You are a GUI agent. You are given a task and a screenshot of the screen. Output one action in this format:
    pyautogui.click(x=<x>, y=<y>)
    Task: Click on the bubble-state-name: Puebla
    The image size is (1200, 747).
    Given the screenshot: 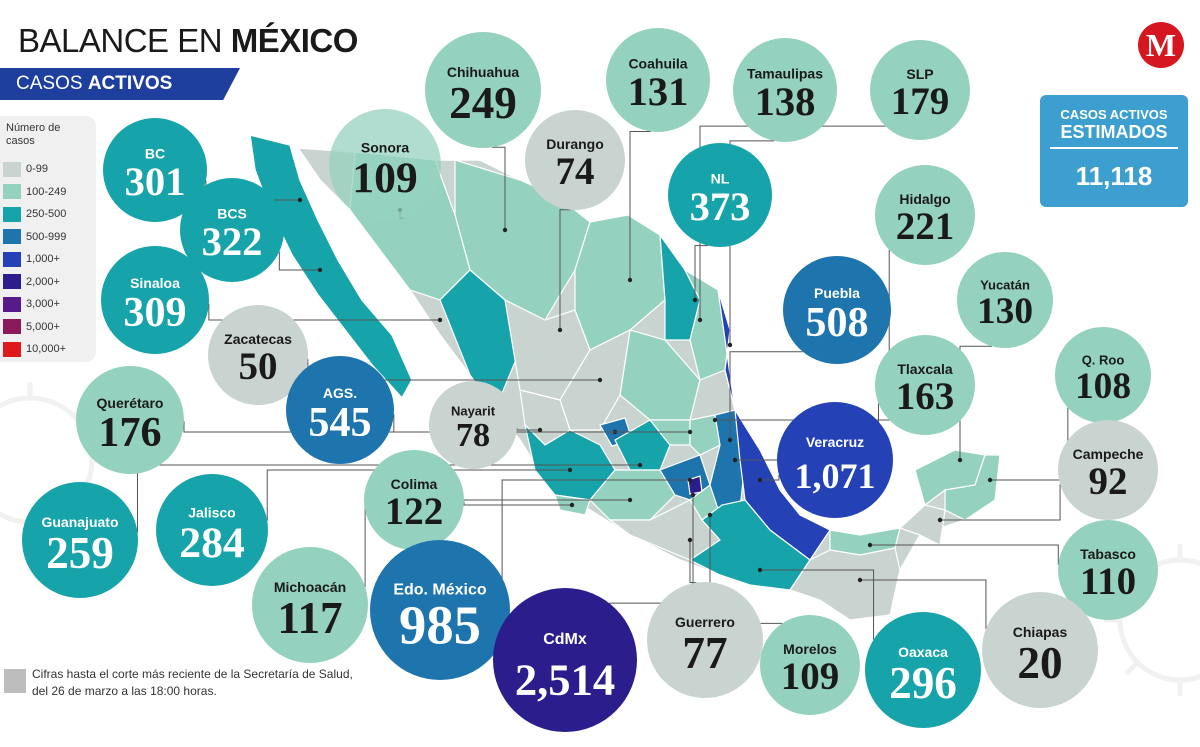 What is the action you would take?
    pyautogui.click(x=837, y=293)
    